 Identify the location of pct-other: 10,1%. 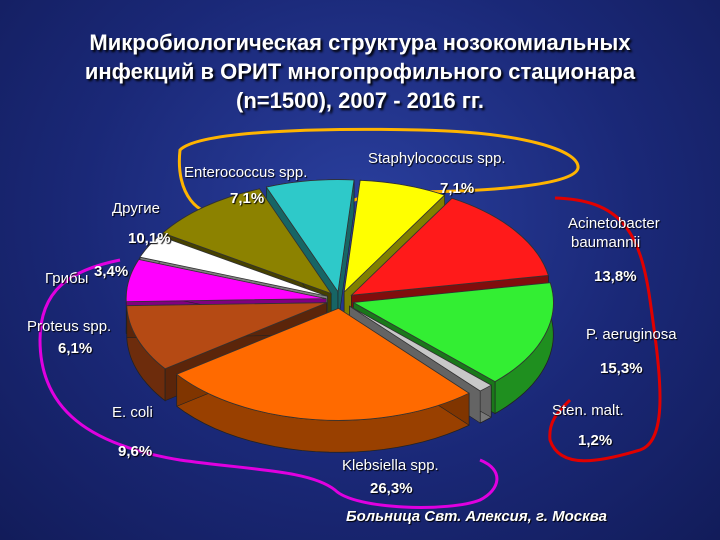
(149, 238).